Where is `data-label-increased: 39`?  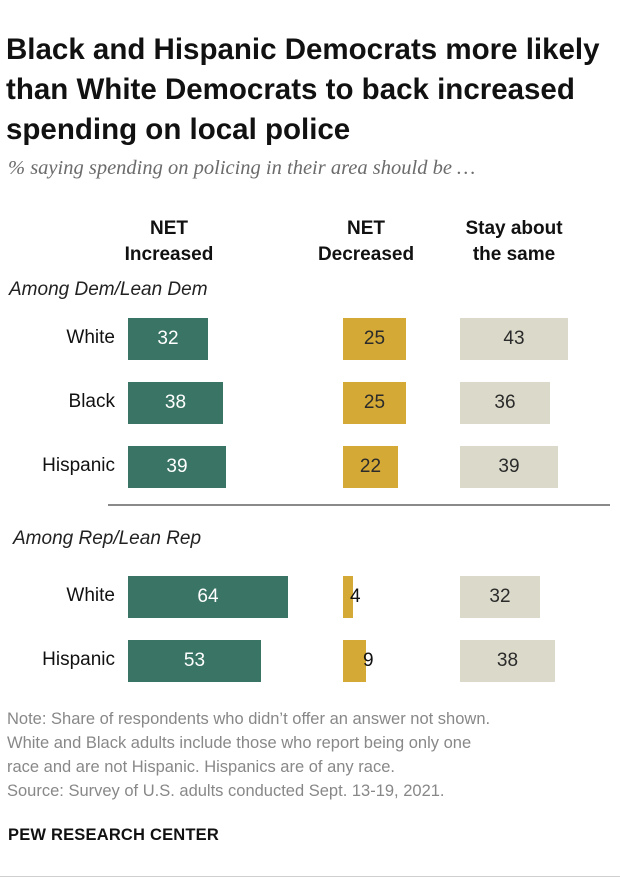 data-label-increased: 39 is located at coordinates (177, 466).